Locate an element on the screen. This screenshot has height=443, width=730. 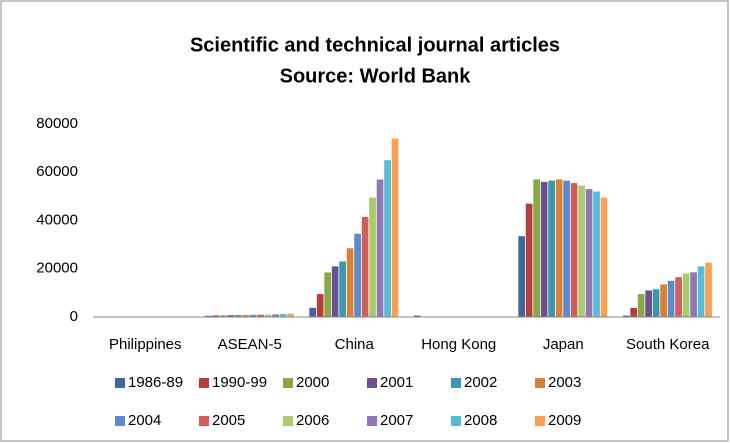
y-tick-label: 40000 is located at coordinates (57, 219).